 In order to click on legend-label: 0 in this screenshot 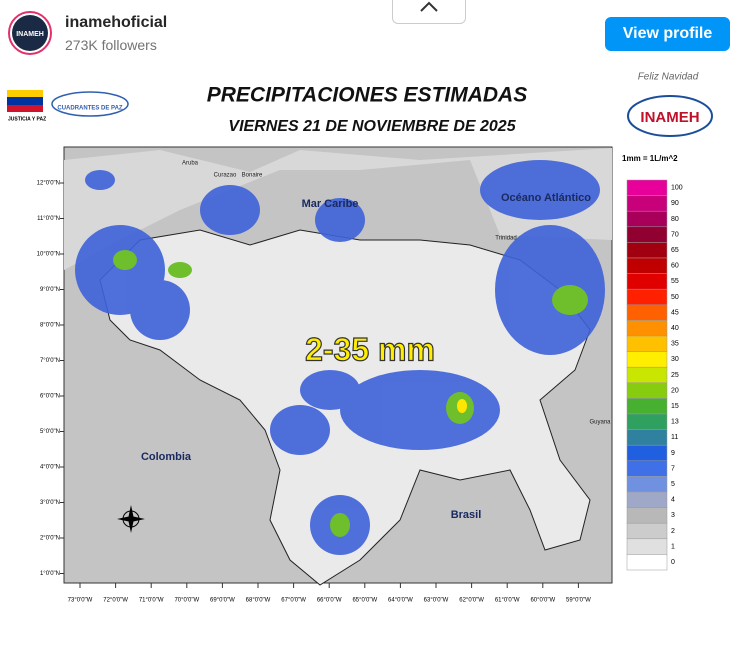, I will do `click(673, 562)`.